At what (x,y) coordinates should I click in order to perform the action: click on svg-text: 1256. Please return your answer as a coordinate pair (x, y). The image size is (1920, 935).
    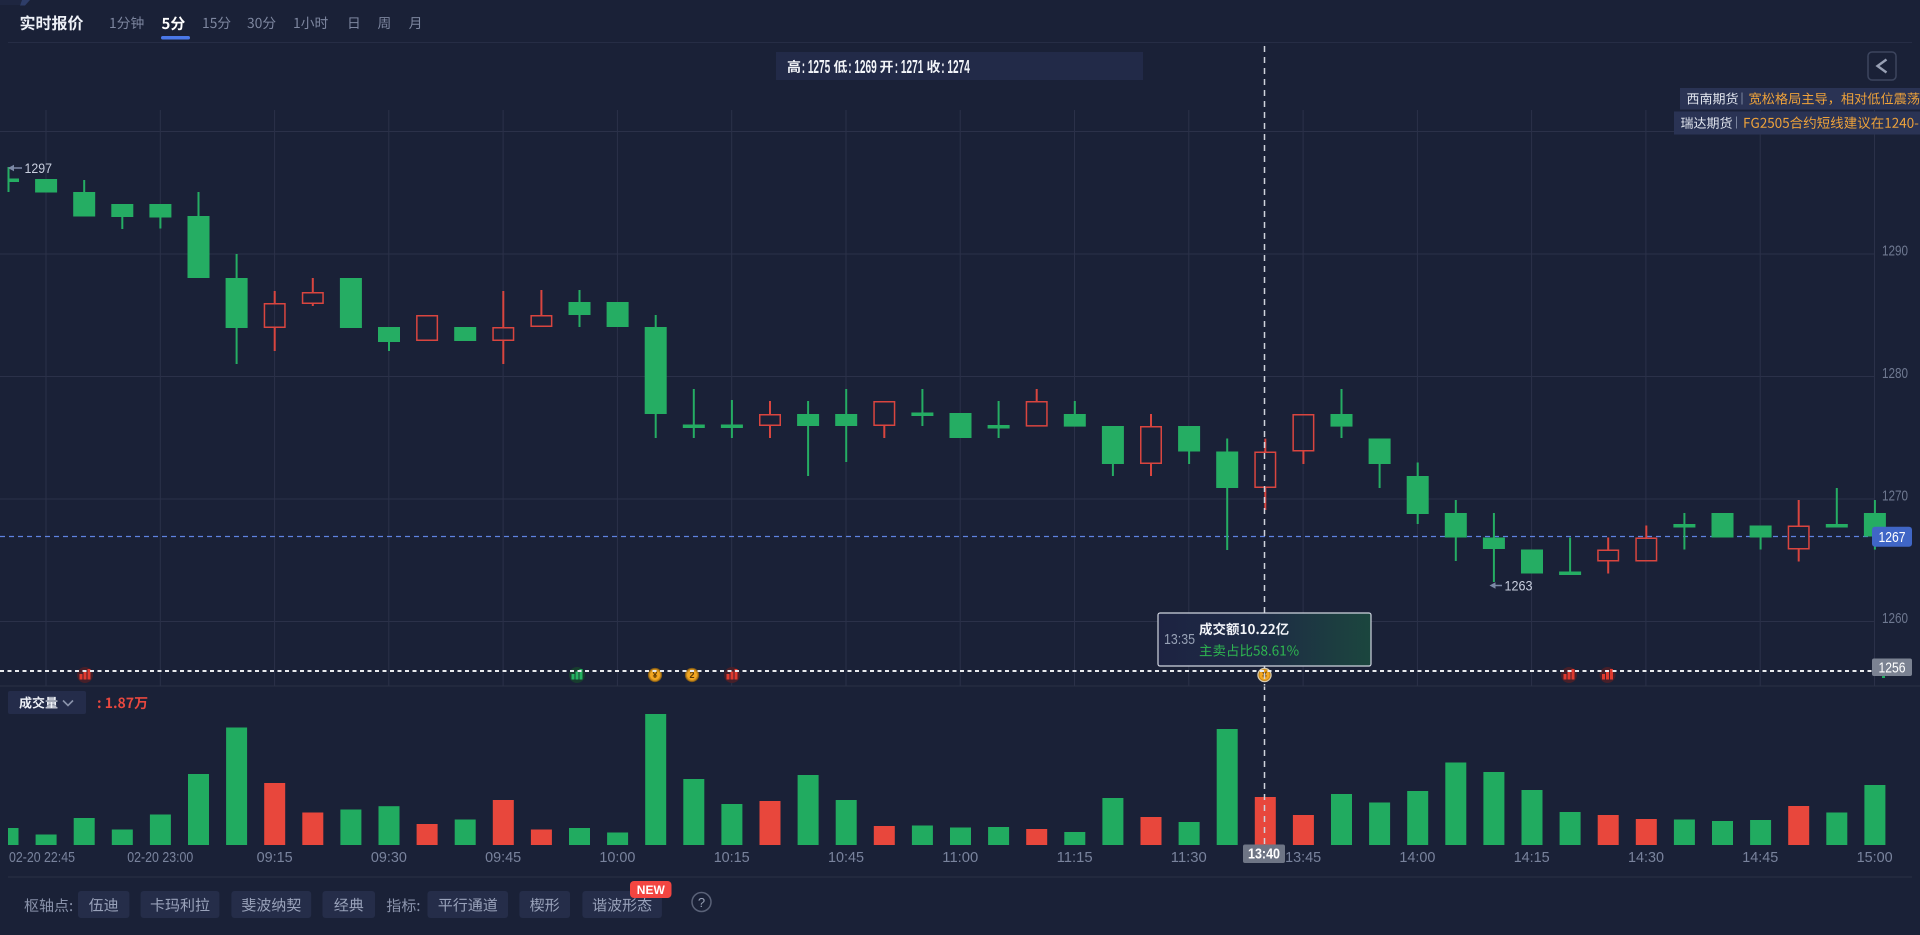
    Looking at the image, I should click on (1892, 668).